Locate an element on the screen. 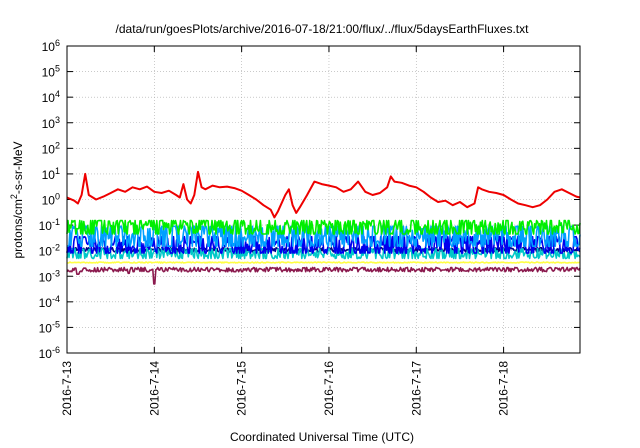 This screenshot has width=640, height=448. y-tick-label: 10⁻² is located at coordinates (49, 251).